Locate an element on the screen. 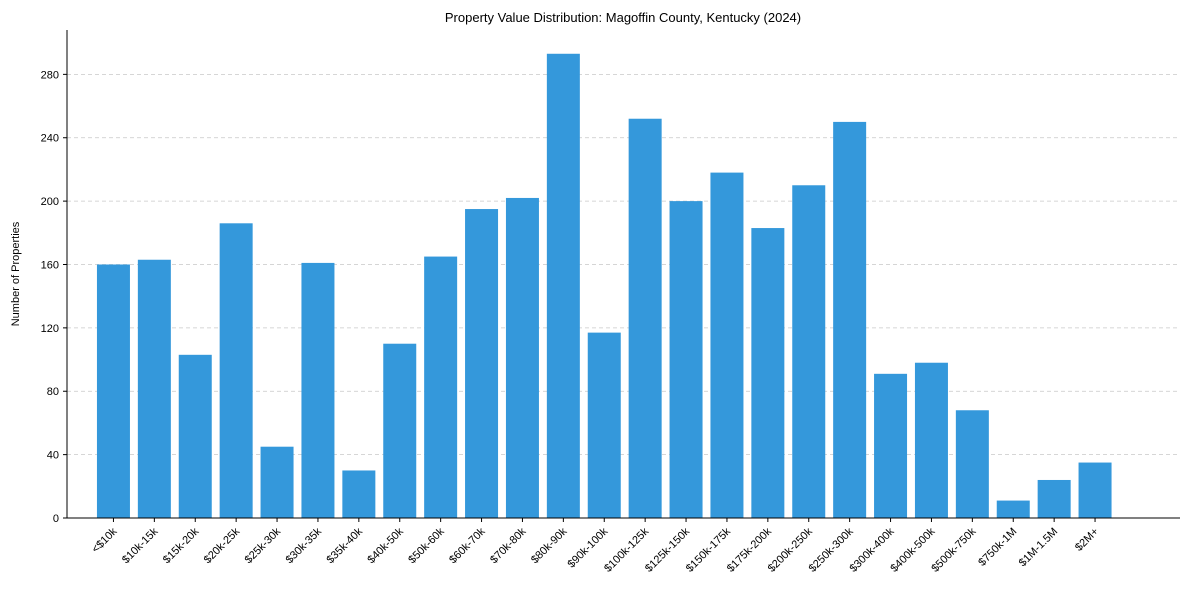  x-tick-label: $30k-35k is located at coordinates (304, 545).